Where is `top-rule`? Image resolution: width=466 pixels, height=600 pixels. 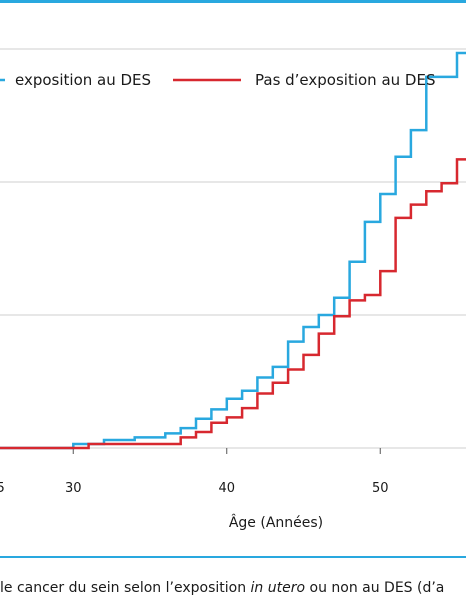 top-rule is located at coordinates (233, 1).